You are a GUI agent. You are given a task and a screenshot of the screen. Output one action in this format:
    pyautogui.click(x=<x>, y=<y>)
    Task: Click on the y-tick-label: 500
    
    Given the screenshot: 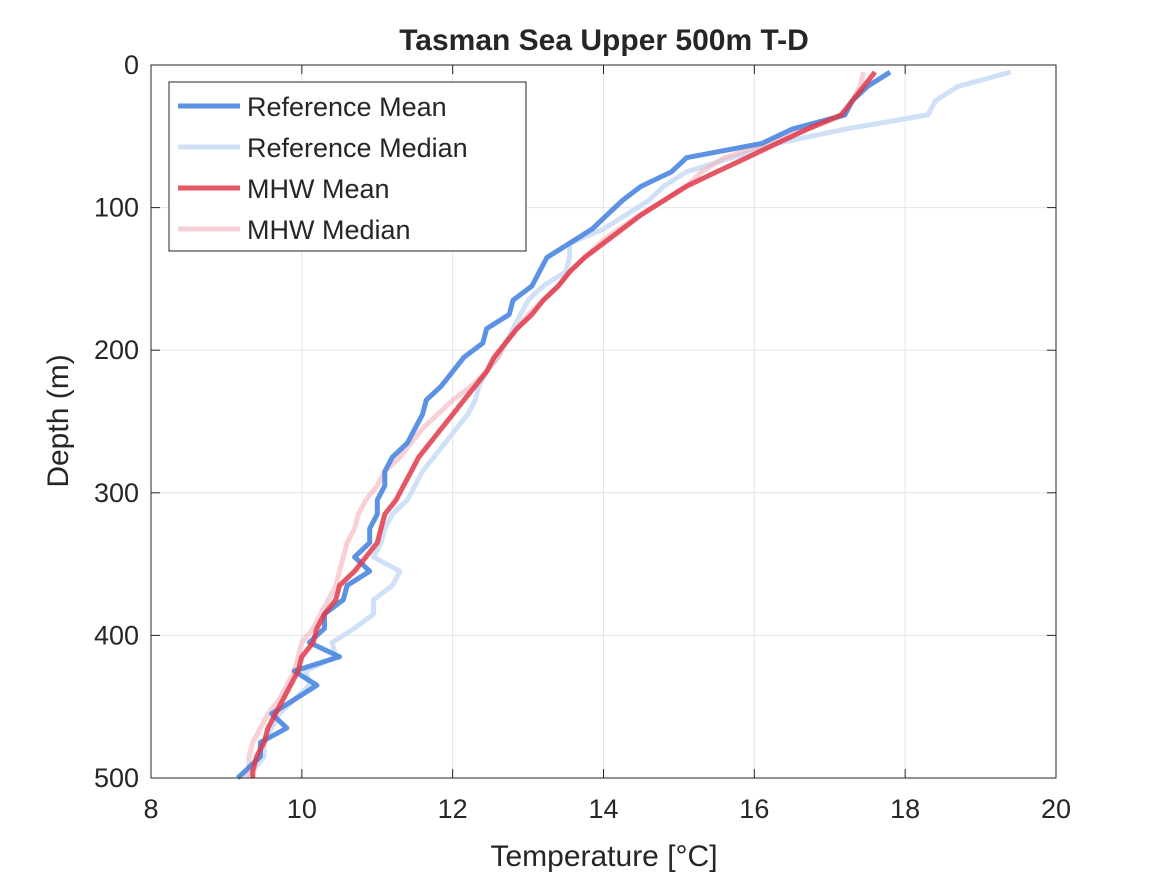 What is the action you would take?
    pyautogui.click(x=116, y=778)
    